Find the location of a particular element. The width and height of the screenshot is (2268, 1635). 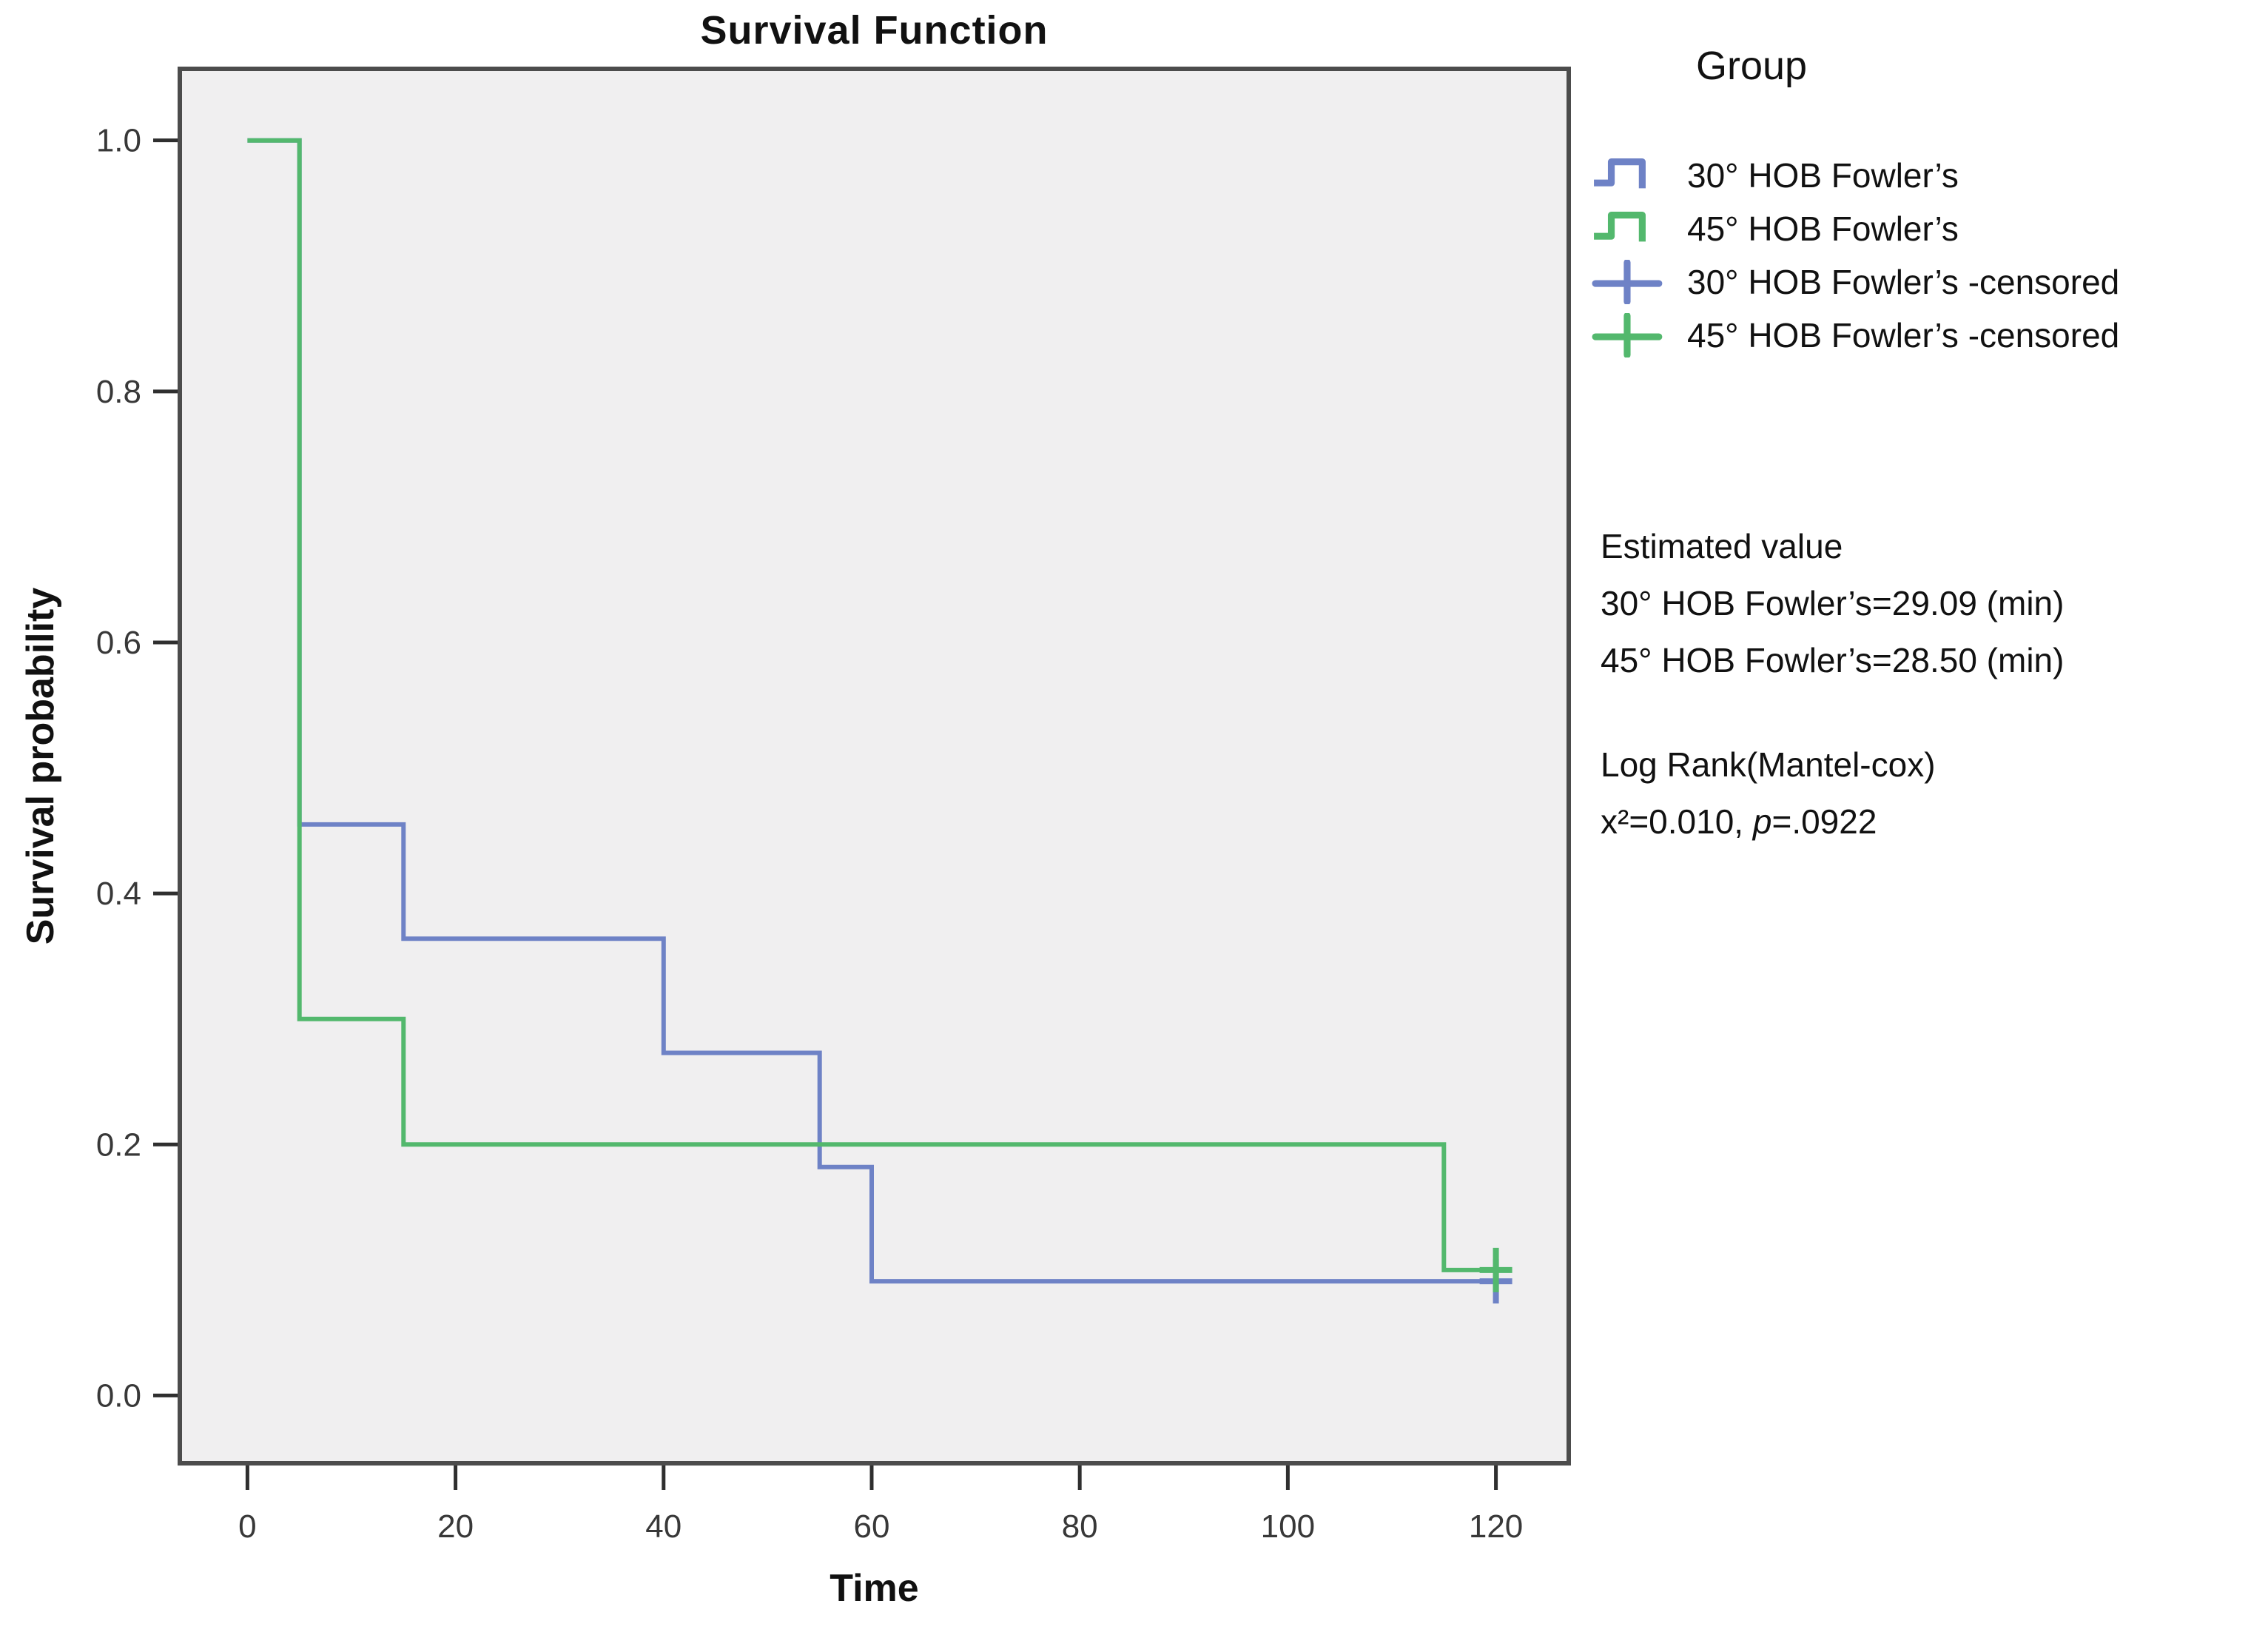

x-tick-label-80: 80 is located at coordinates (1080, 1526).